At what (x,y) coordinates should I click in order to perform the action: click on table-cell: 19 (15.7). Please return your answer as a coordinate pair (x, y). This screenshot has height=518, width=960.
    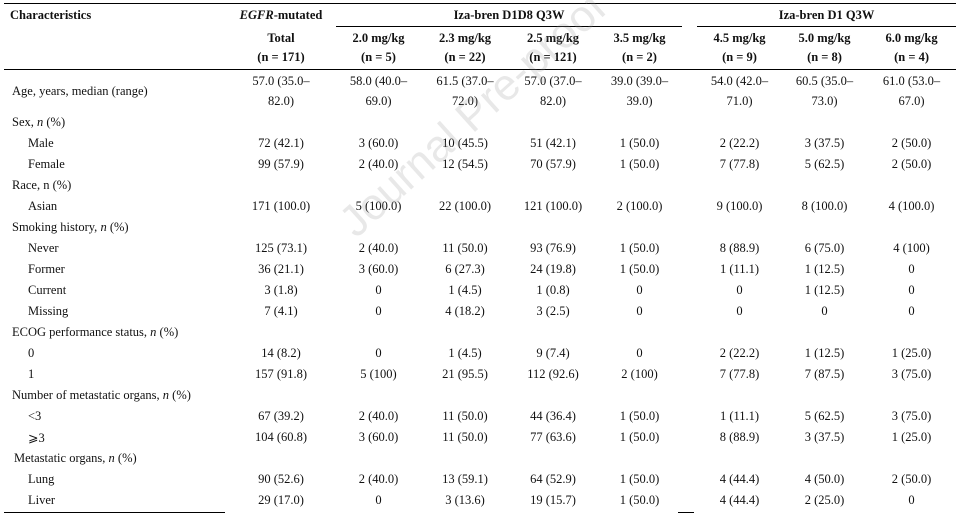
    Looking at the image, I should click on (553, 500).